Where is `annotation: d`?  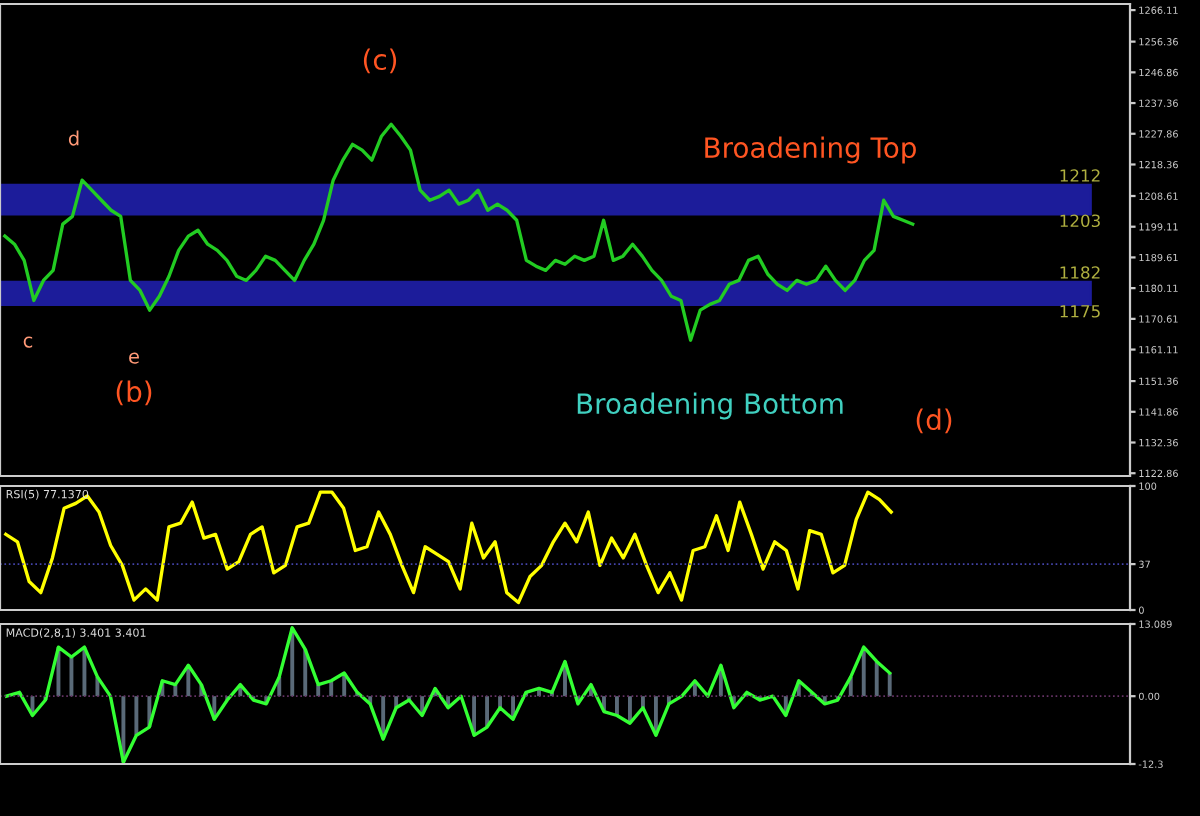
annotation: d is located at coordinates (73, 138).